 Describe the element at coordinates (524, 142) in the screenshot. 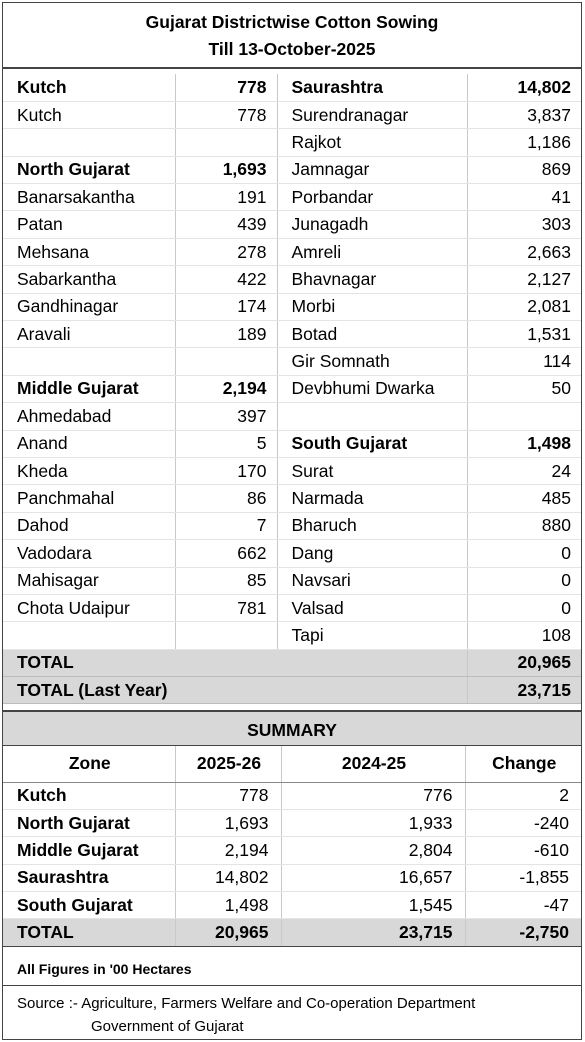

I see `right-district-value: 1,186` at that location.